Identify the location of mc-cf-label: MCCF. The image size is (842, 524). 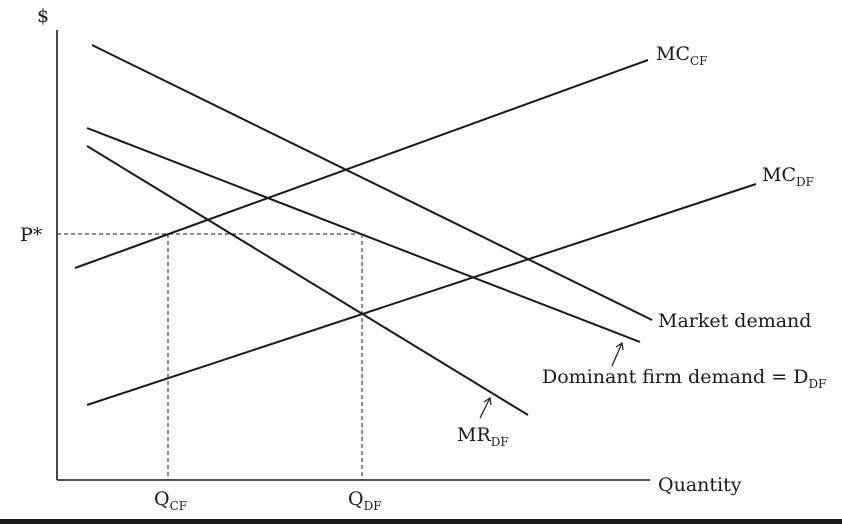
(682, 55).